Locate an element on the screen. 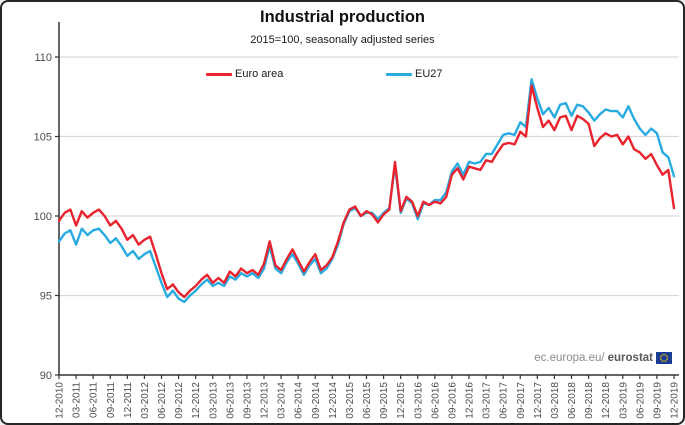  svg-text: 09-2012 is located at coordinates (179, 400).